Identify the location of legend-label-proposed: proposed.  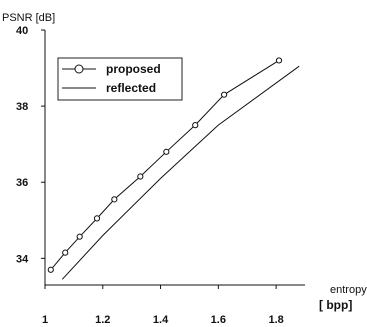
(133, 69).